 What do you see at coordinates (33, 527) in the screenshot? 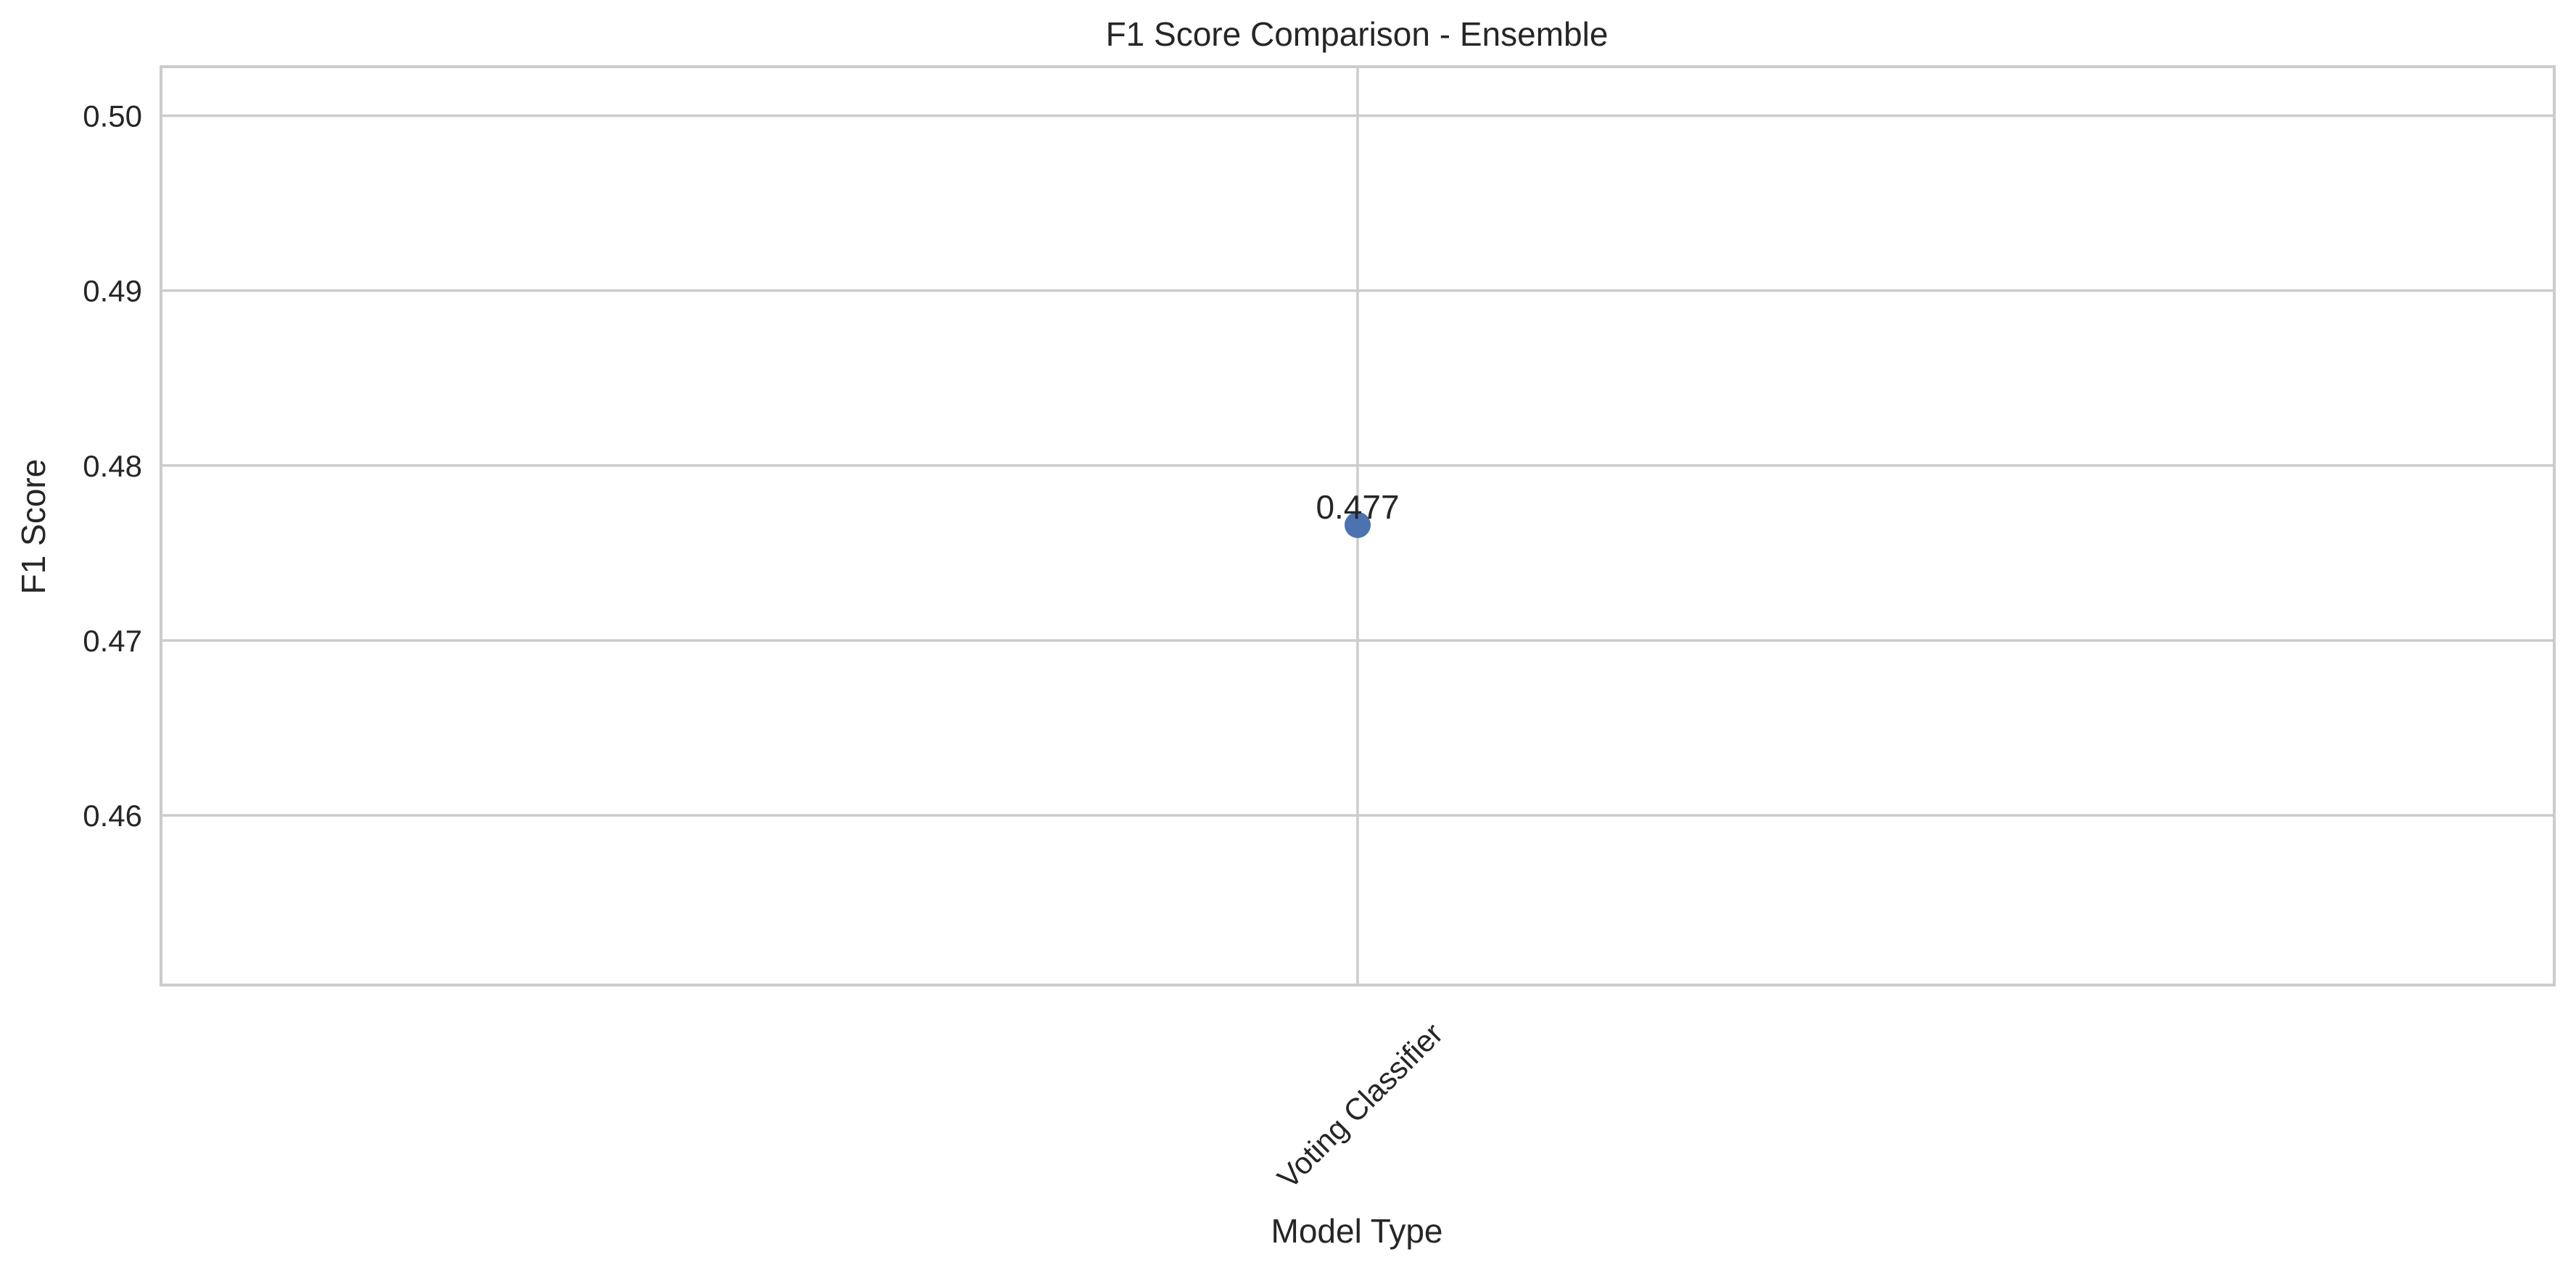
I see `y-axis-label: F1 Score` at bounding box center [33, 527].